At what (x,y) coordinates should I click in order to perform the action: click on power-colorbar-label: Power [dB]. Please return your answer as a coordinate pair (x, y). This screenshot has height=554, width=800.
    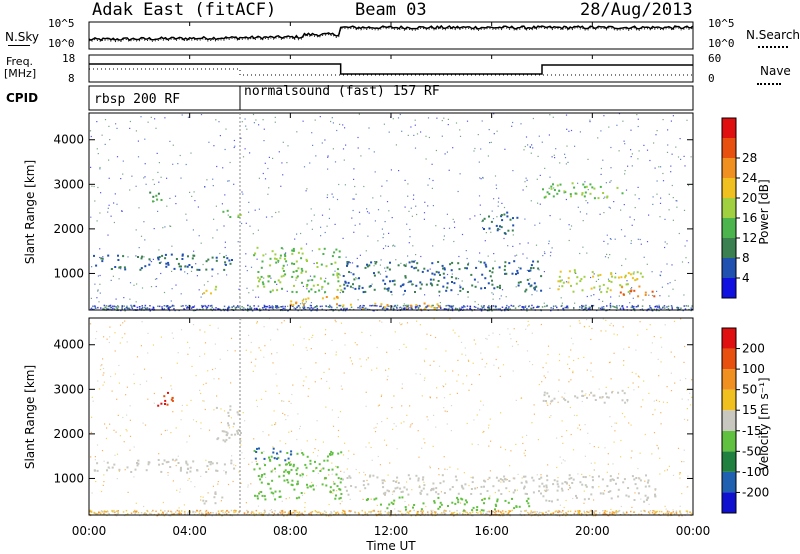
    Looking at the image, I should click on (764, 211).